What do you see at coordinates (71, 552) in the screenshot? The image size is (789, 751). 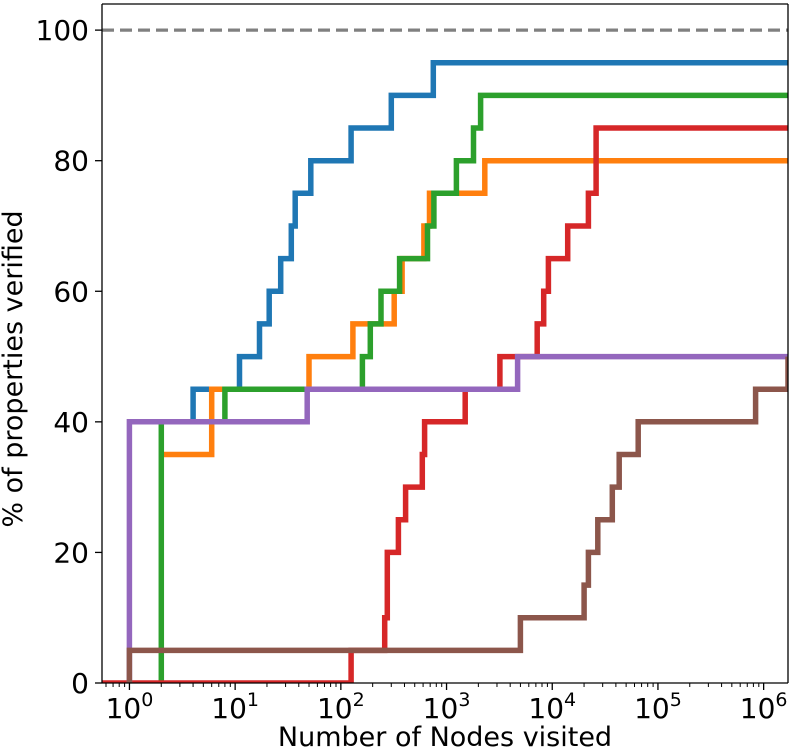 I see `y-tick-label: 20` at bounding box center [71, 552].